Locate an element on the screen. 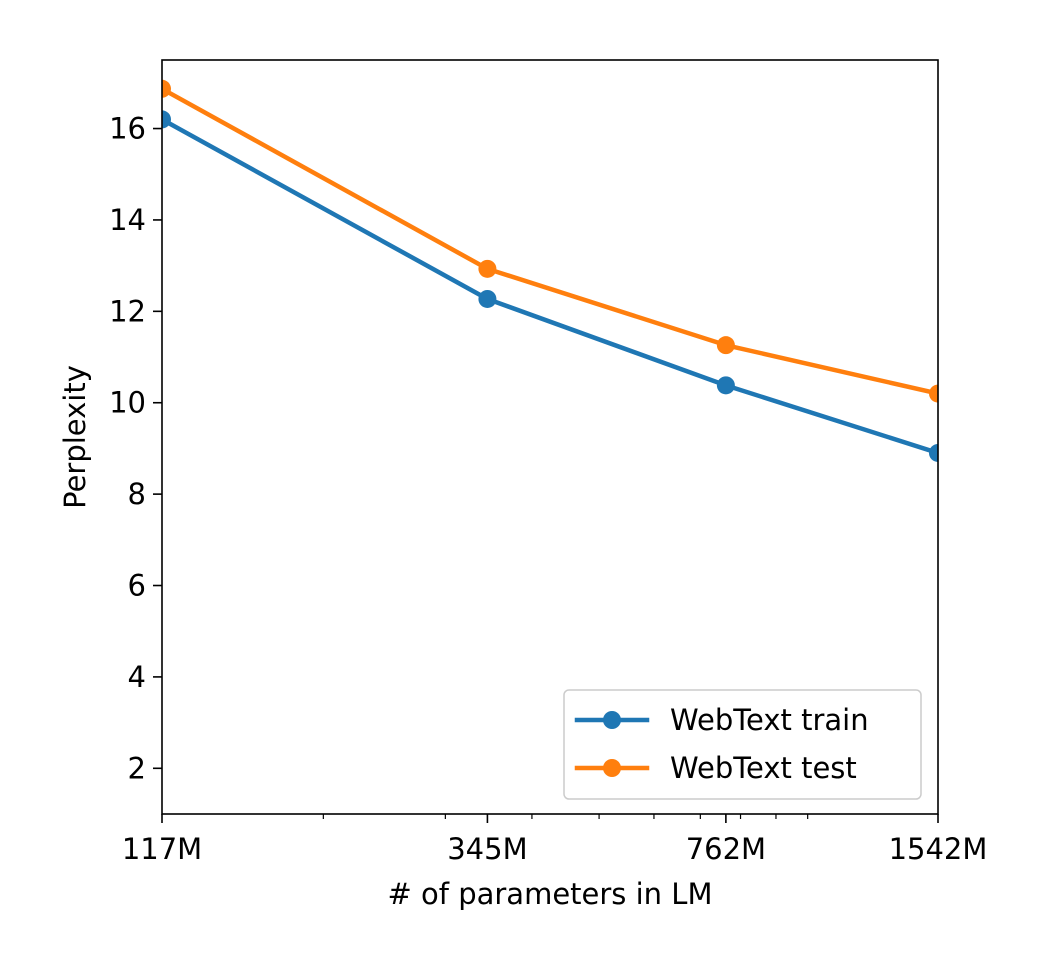 The height and width of the screenshot is (971, 1051). x-tick-label: 117M is located at coordinates (162, 849).